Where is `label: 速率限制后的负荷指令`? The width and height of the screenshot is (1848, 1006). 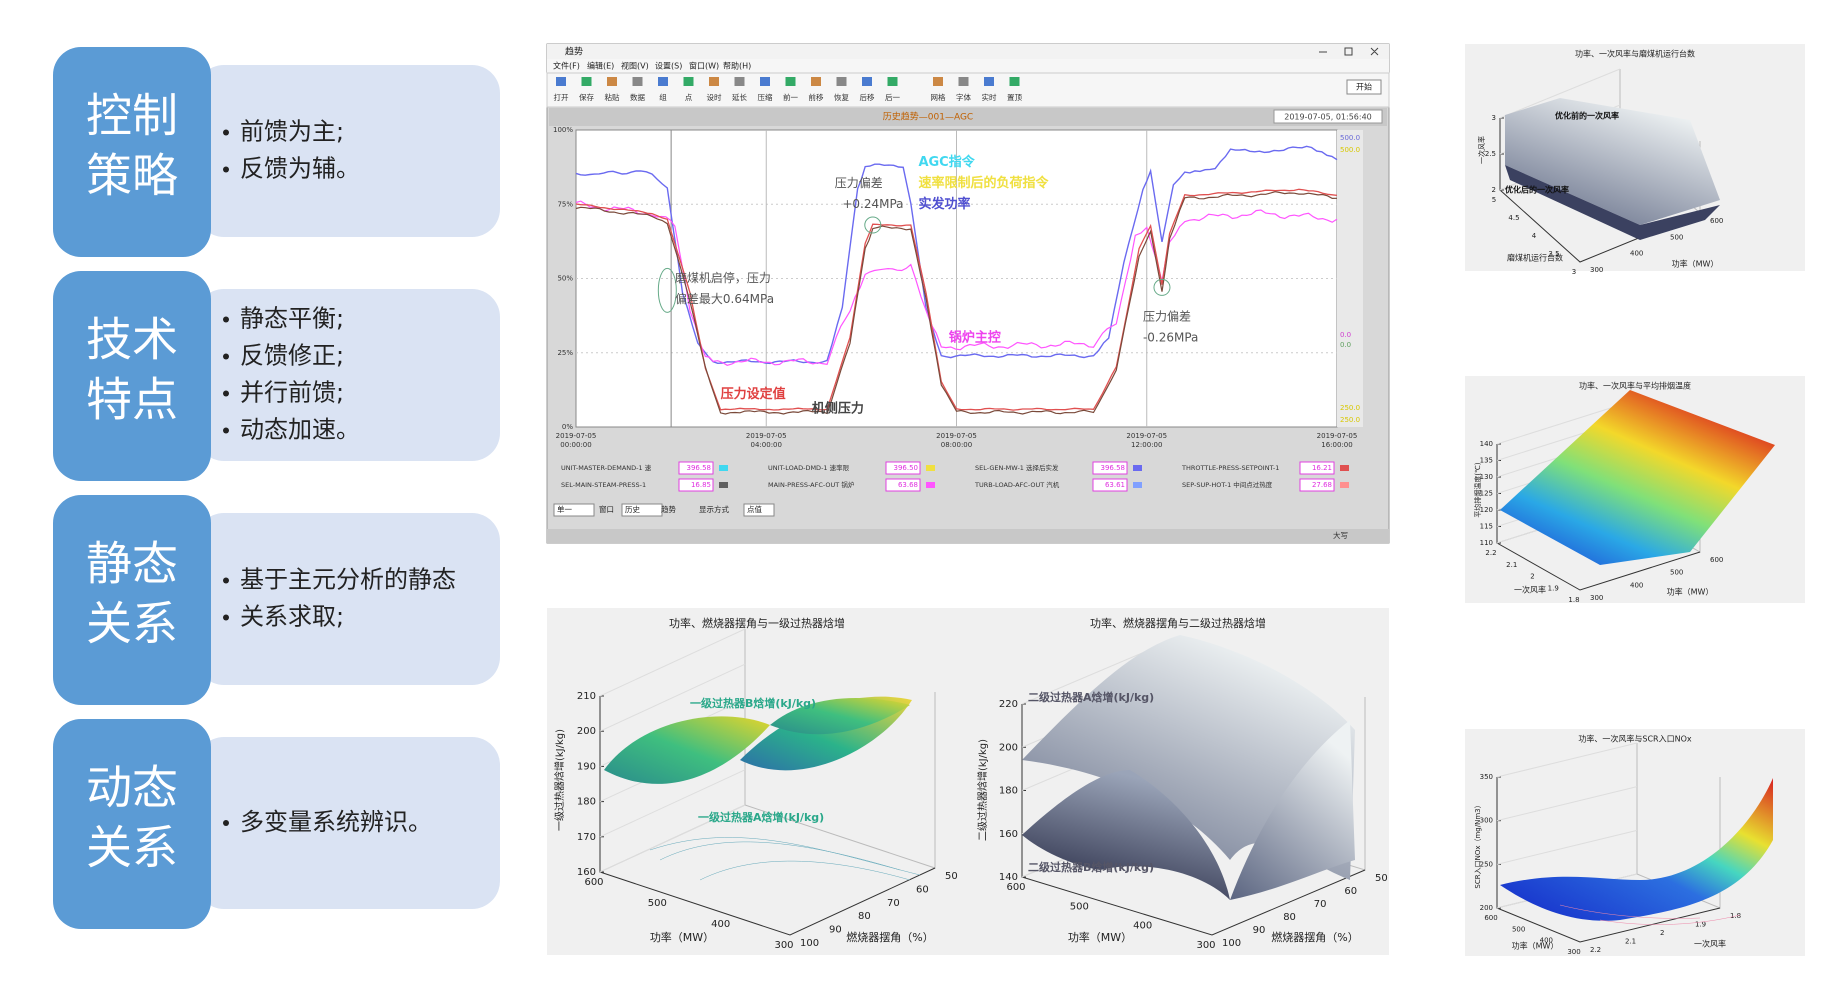 label: 速率限制后的负荷指令 is located at coordinates (983, 183).